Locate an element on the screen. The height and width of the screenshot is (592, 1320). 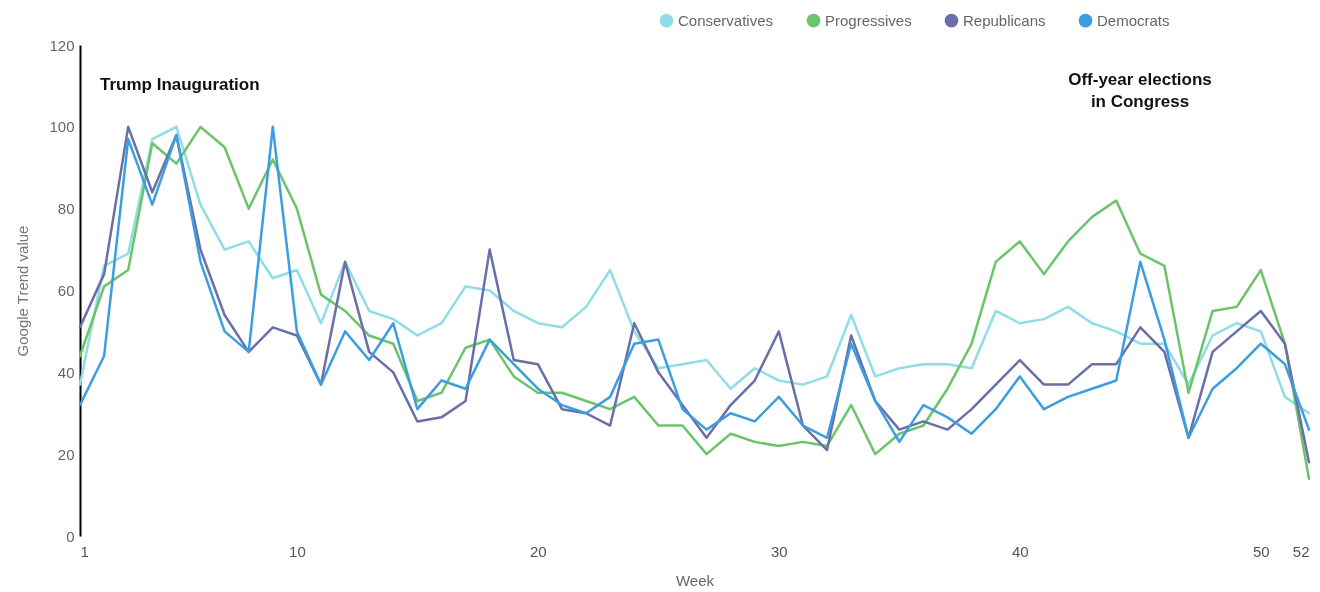
y-tick-label: 60 is located at coordinates (66, 290).